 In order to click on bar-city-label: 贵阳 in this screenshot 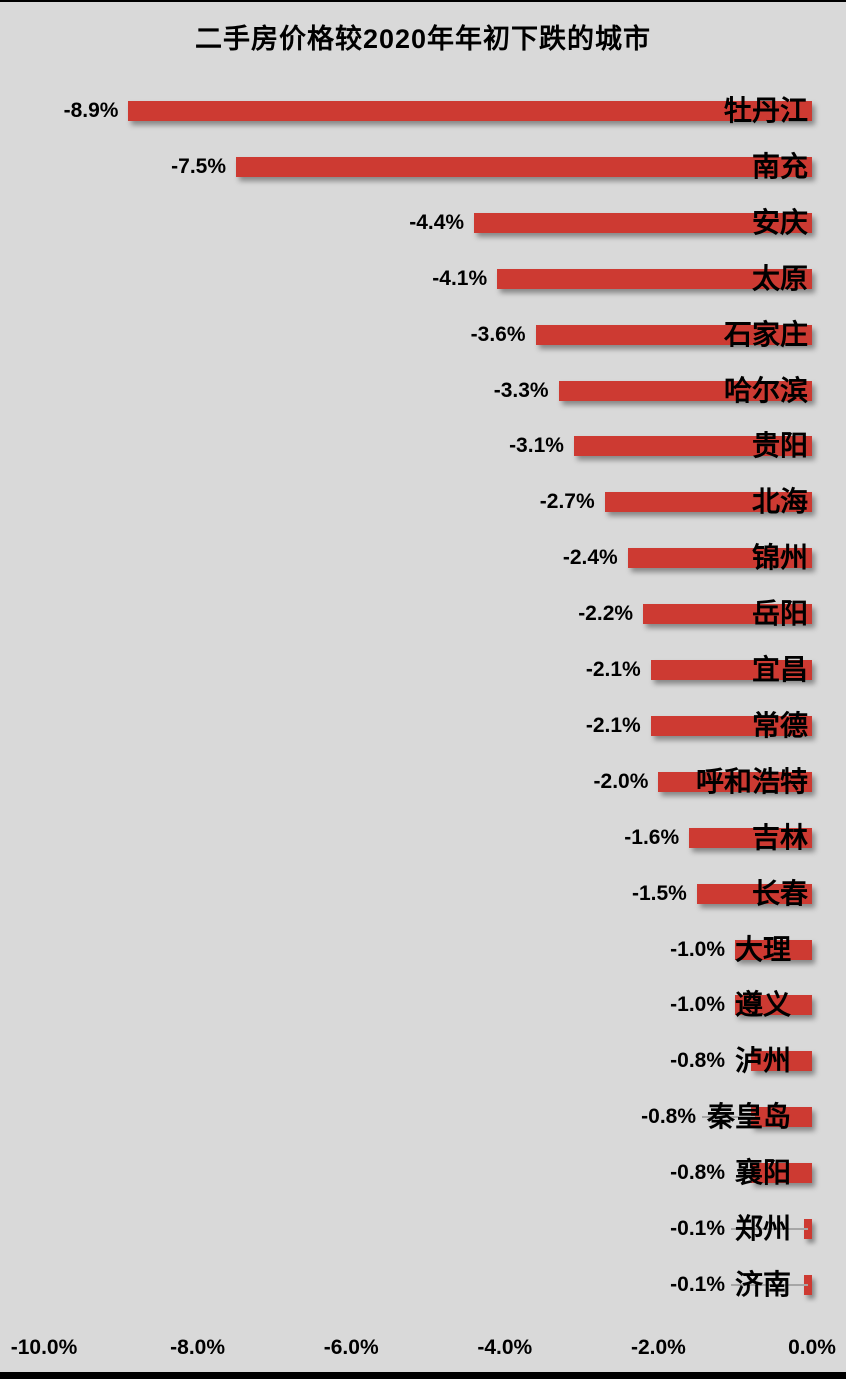, I will do `click(779, 446)`.